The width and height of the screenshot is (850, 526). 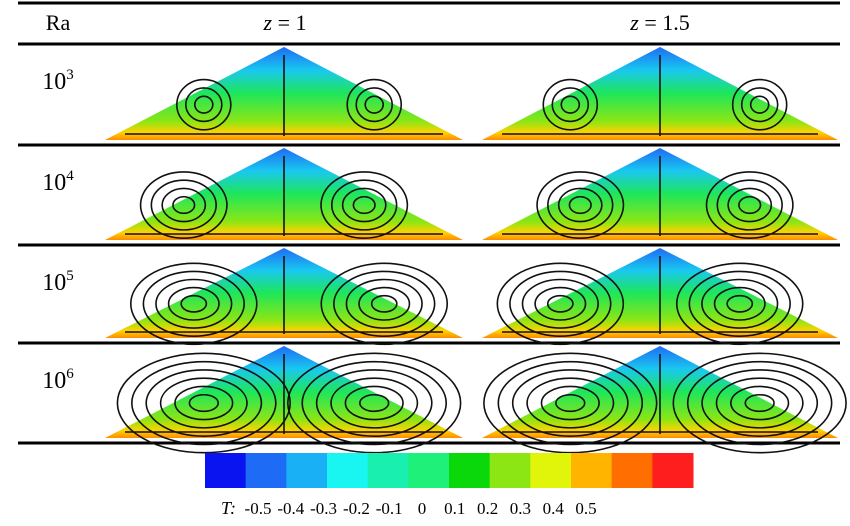 I want to click on ra-label: 105, so click(x=58, y=282).